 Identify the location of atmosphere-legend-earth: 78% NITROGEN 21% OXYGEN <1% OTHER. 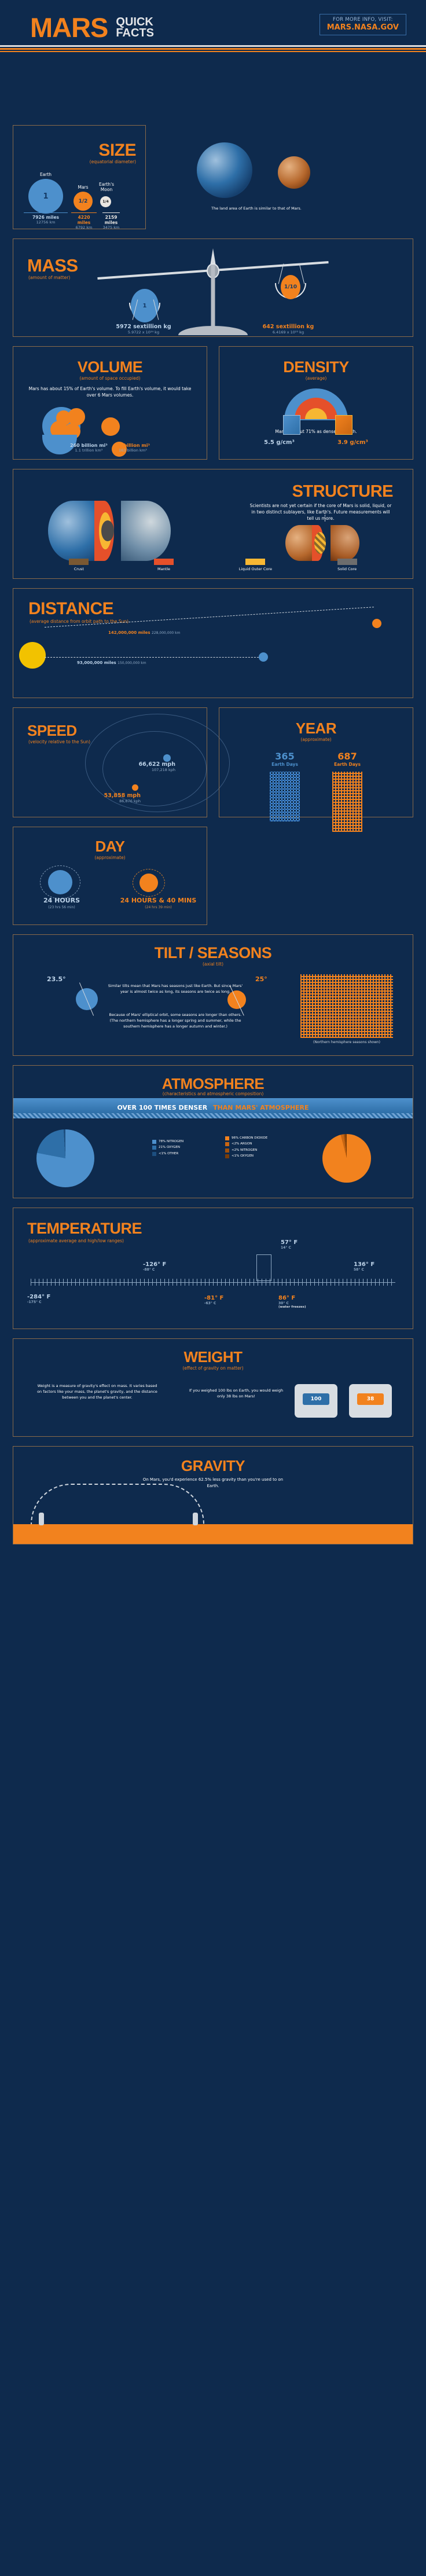
(167, 1148).